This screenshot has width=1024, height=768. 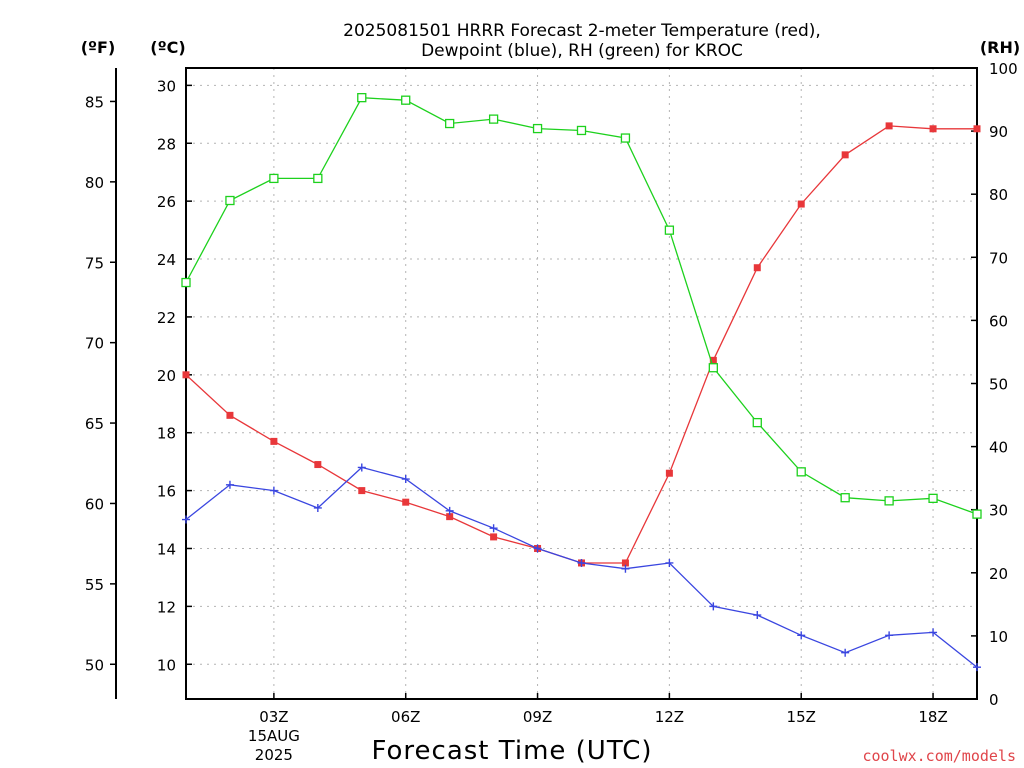 What do you see at coordinates (94, 263) in the screenshot?
I see `fahrenheit-tick-label: 75` at bounding box center [94, 263].